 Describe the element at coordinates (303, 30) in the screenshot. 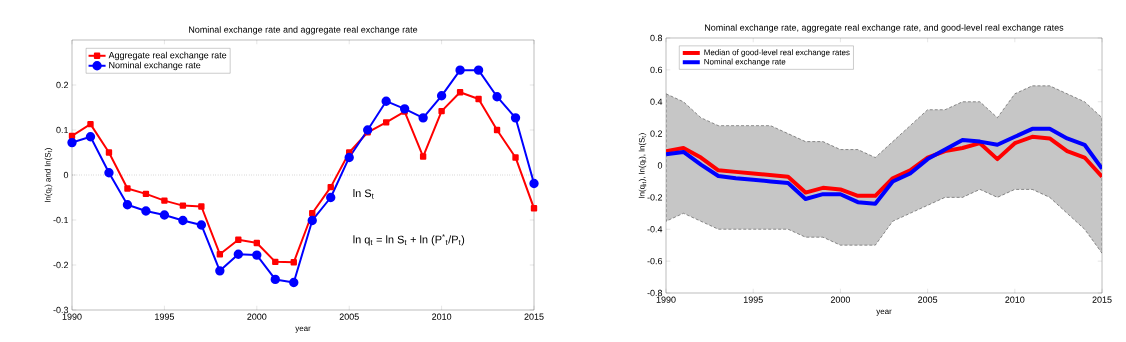

I see `chart-title: Nominal exchange rate and aggregate real exchange rate` at that location.